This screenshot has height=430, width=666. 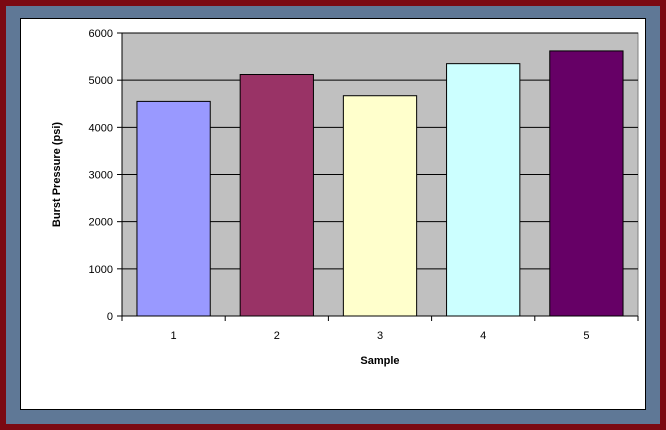 What do you see at coordinates (379, 361) in the screenshot?
I see `x-axis-title: Sample` at bounding box center [379, 361].